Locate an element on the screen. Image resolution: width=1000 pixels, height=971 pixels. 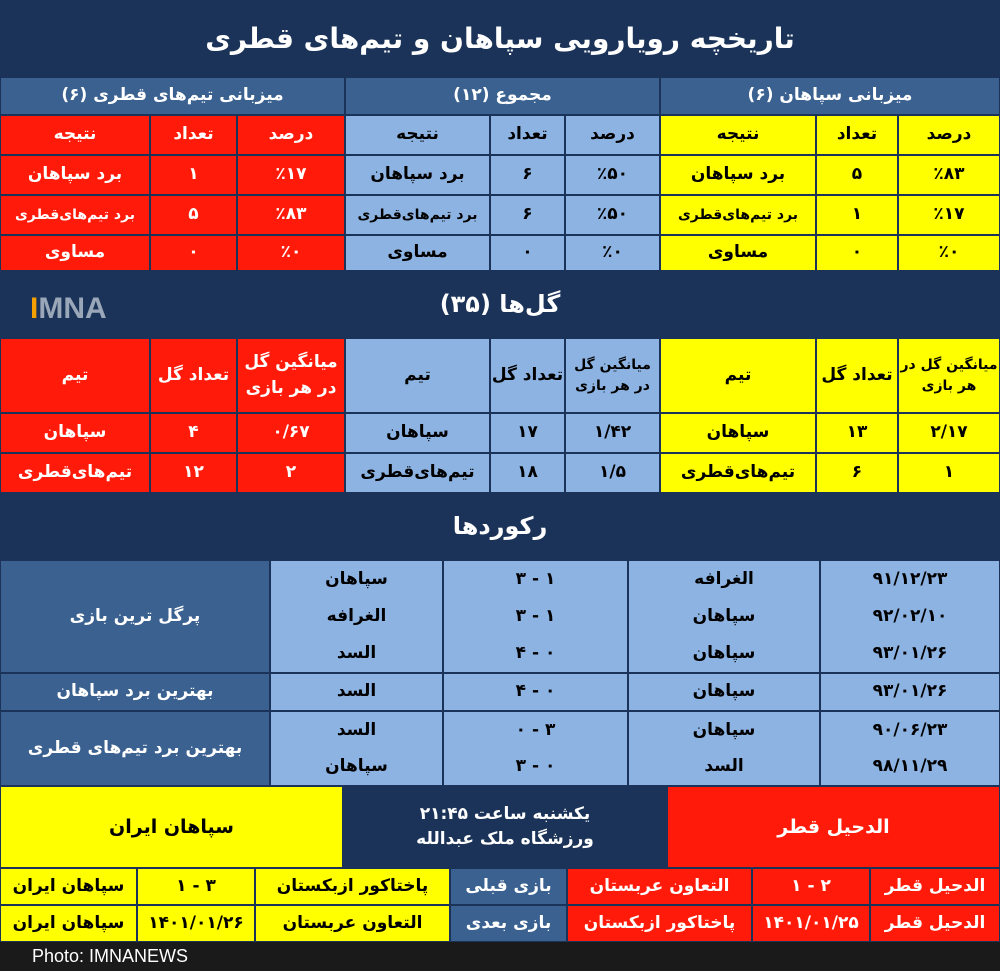
record-label: پرگل ترین بازی is located at coordinates (135, 616).